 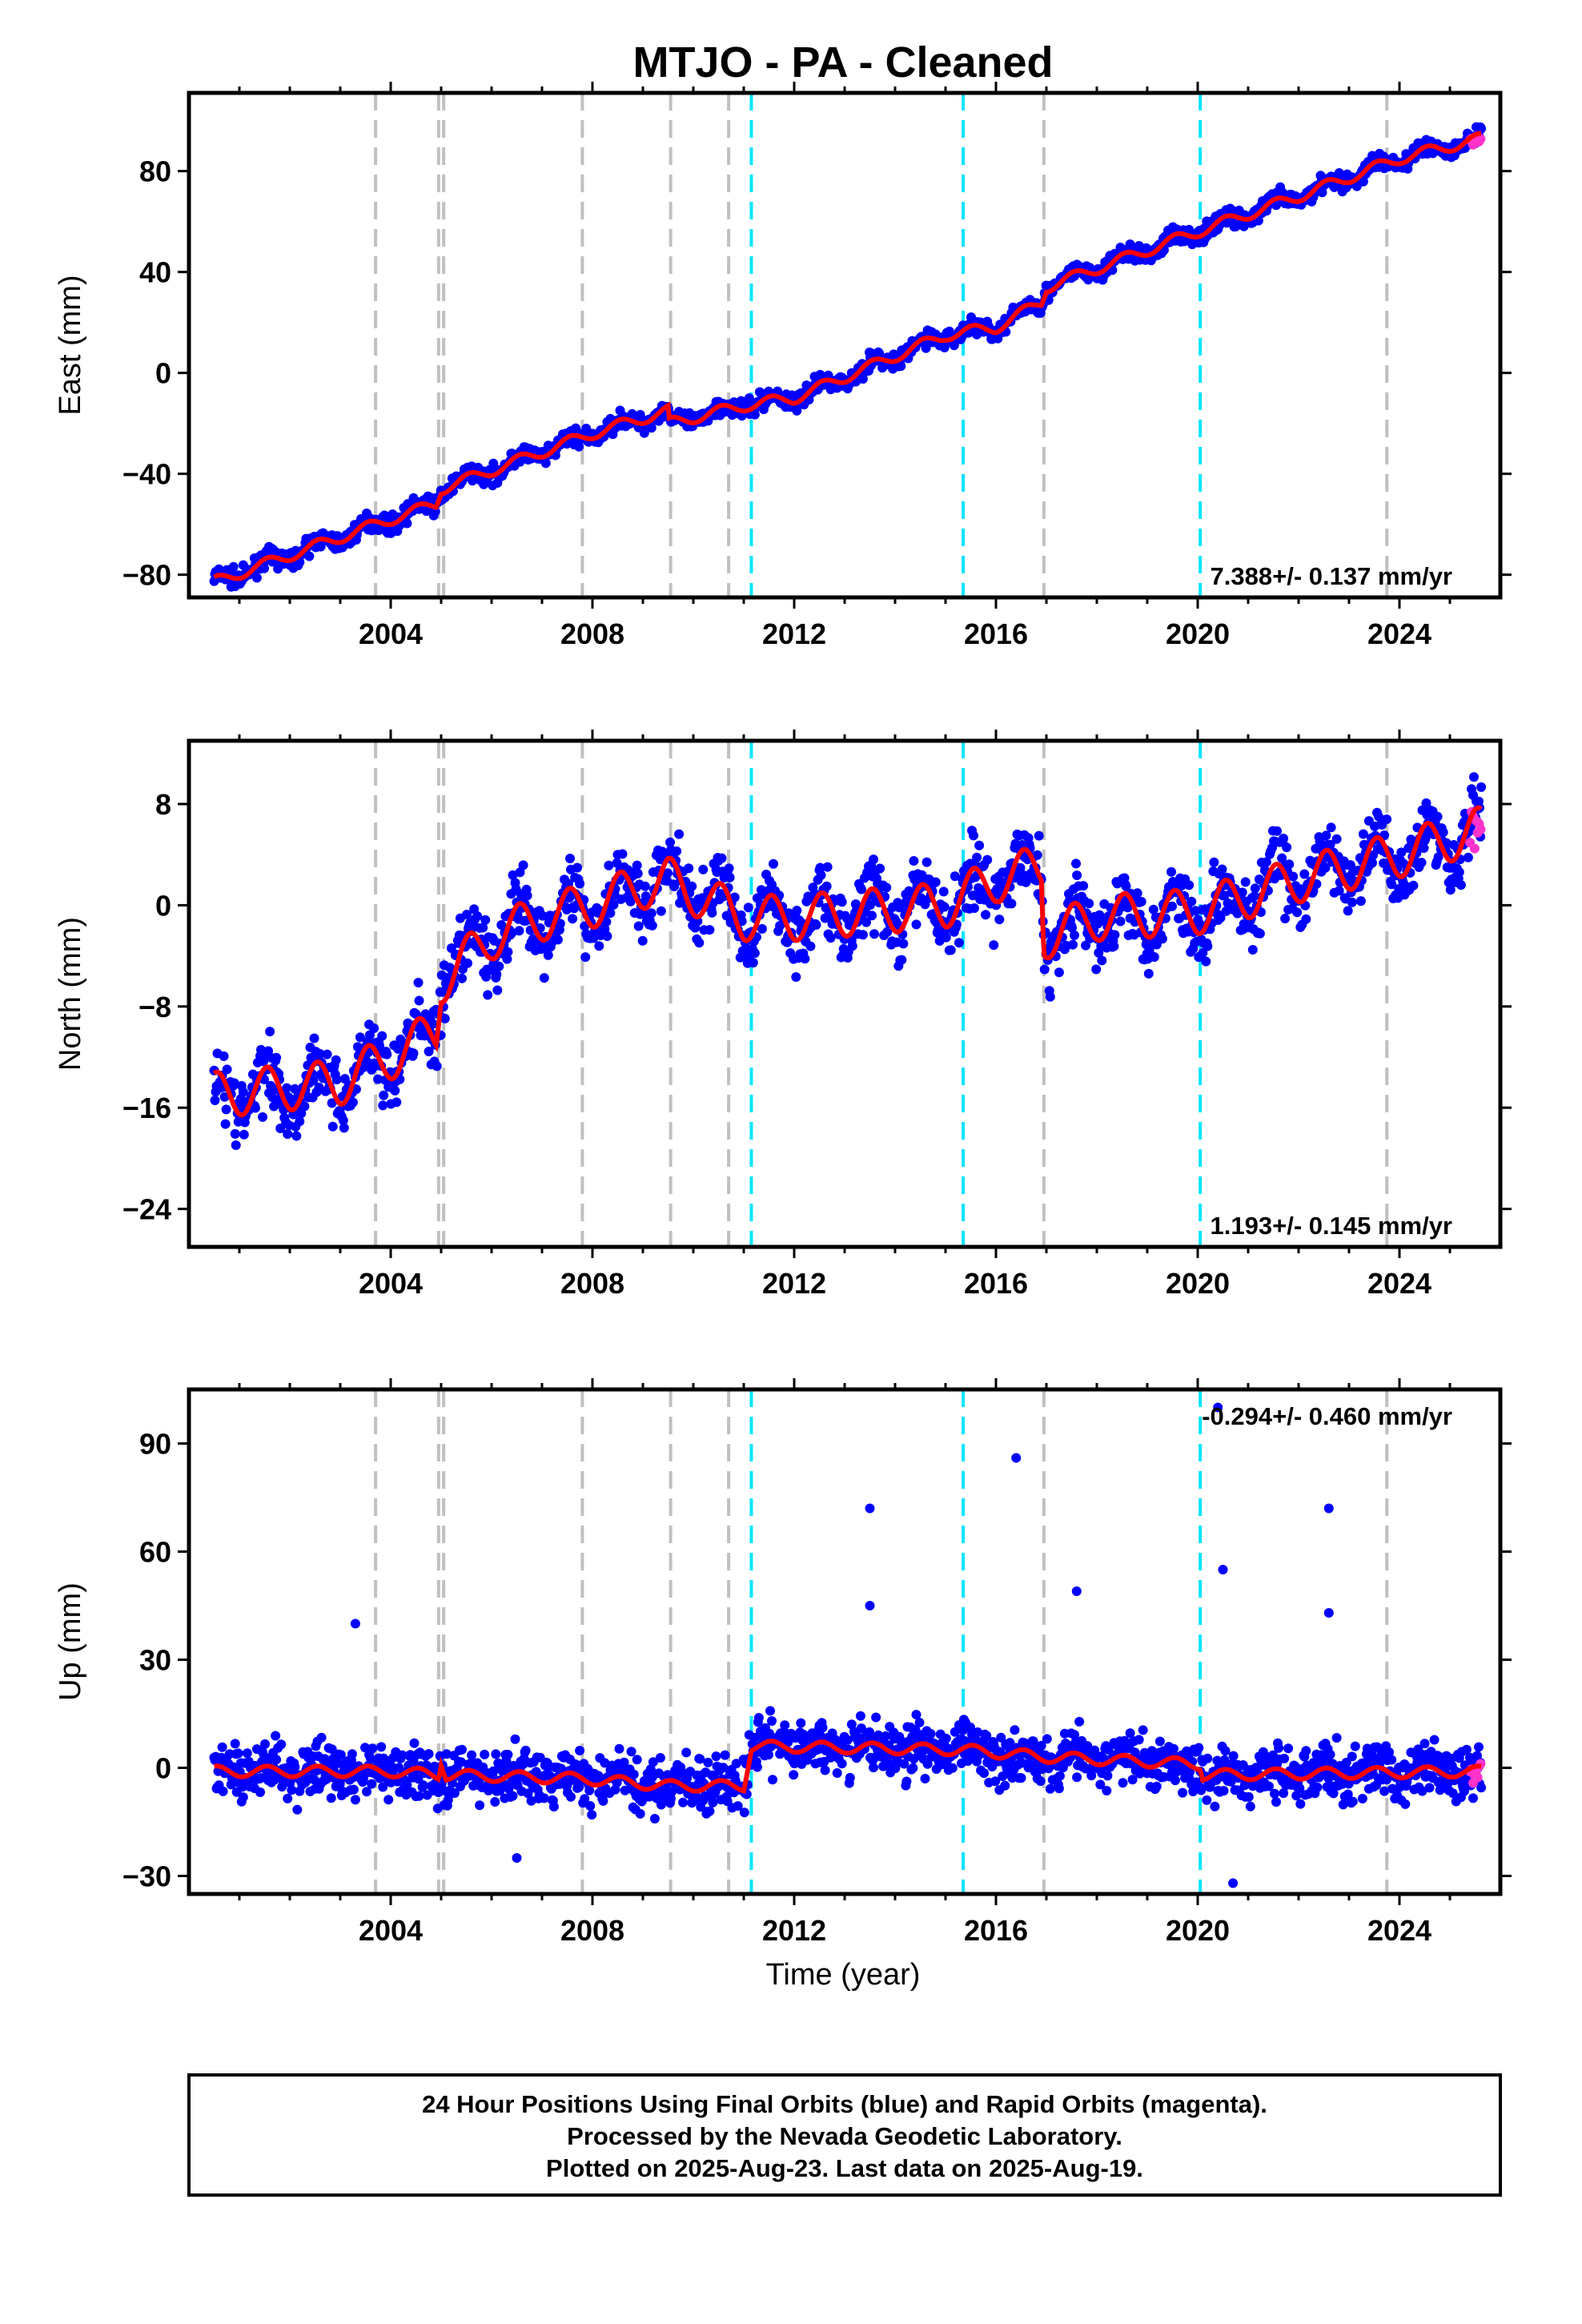 I want to click on x-tick-label: 2008, so click(x=592, y=633).